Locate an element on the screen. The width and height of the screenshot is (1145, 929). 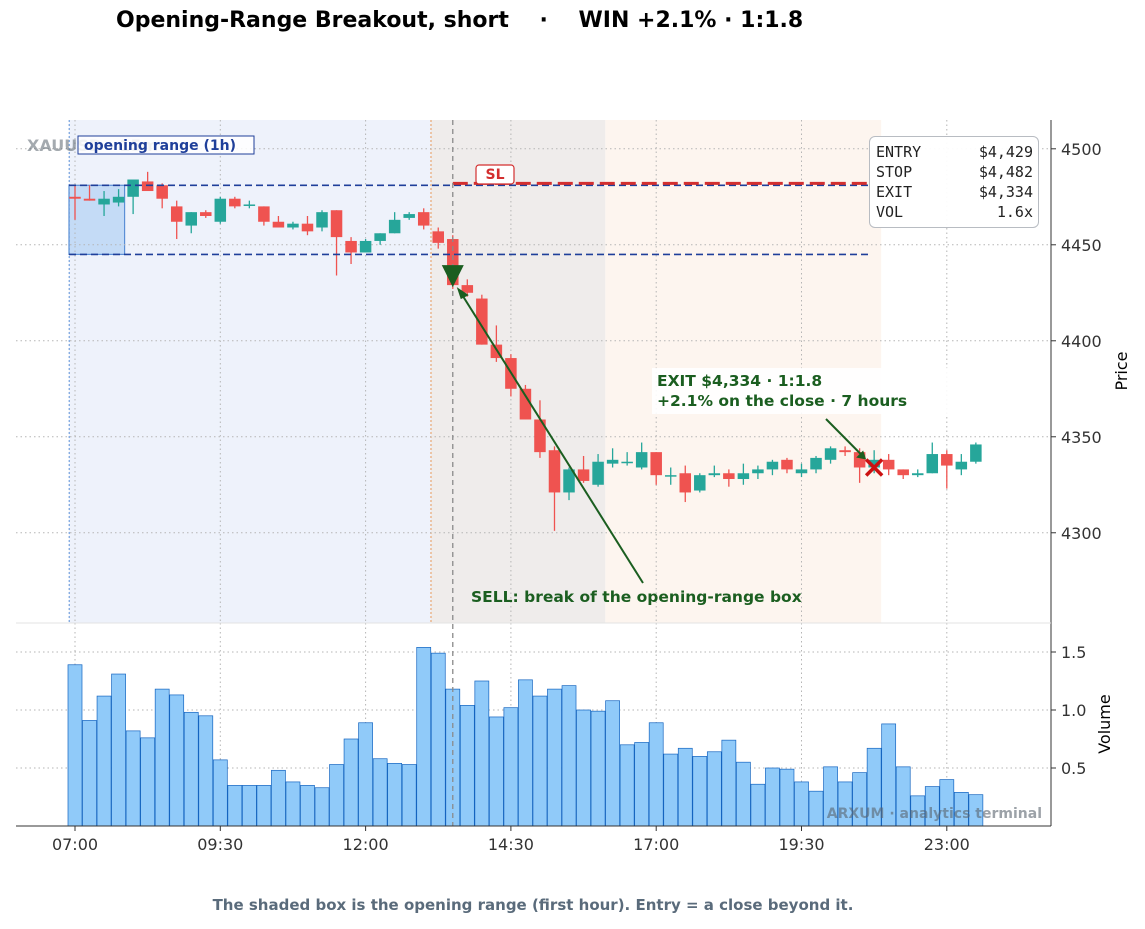
volume-tick-label: 1.5 is located at coordinates (1073, 652).